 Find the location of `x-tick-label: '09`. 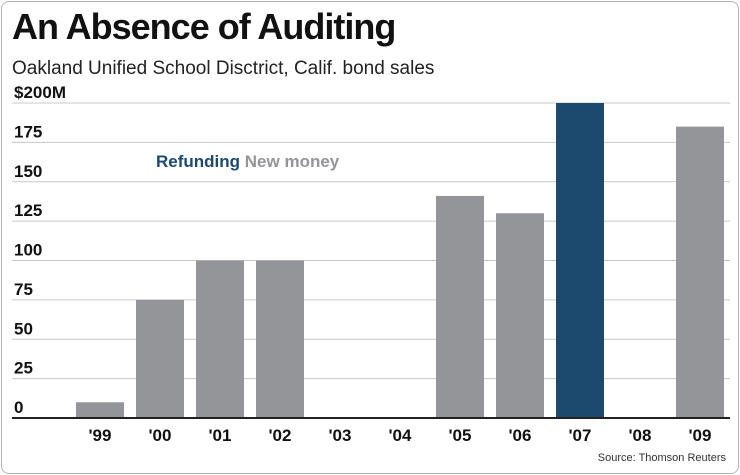

x-tick-label: '09 is located at coordinates (700, 435).